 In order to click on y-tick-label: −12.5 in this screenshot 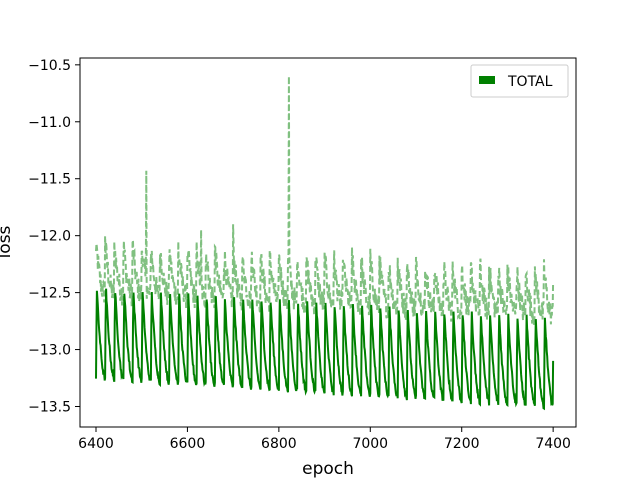, I will do `click(49, 294)`.